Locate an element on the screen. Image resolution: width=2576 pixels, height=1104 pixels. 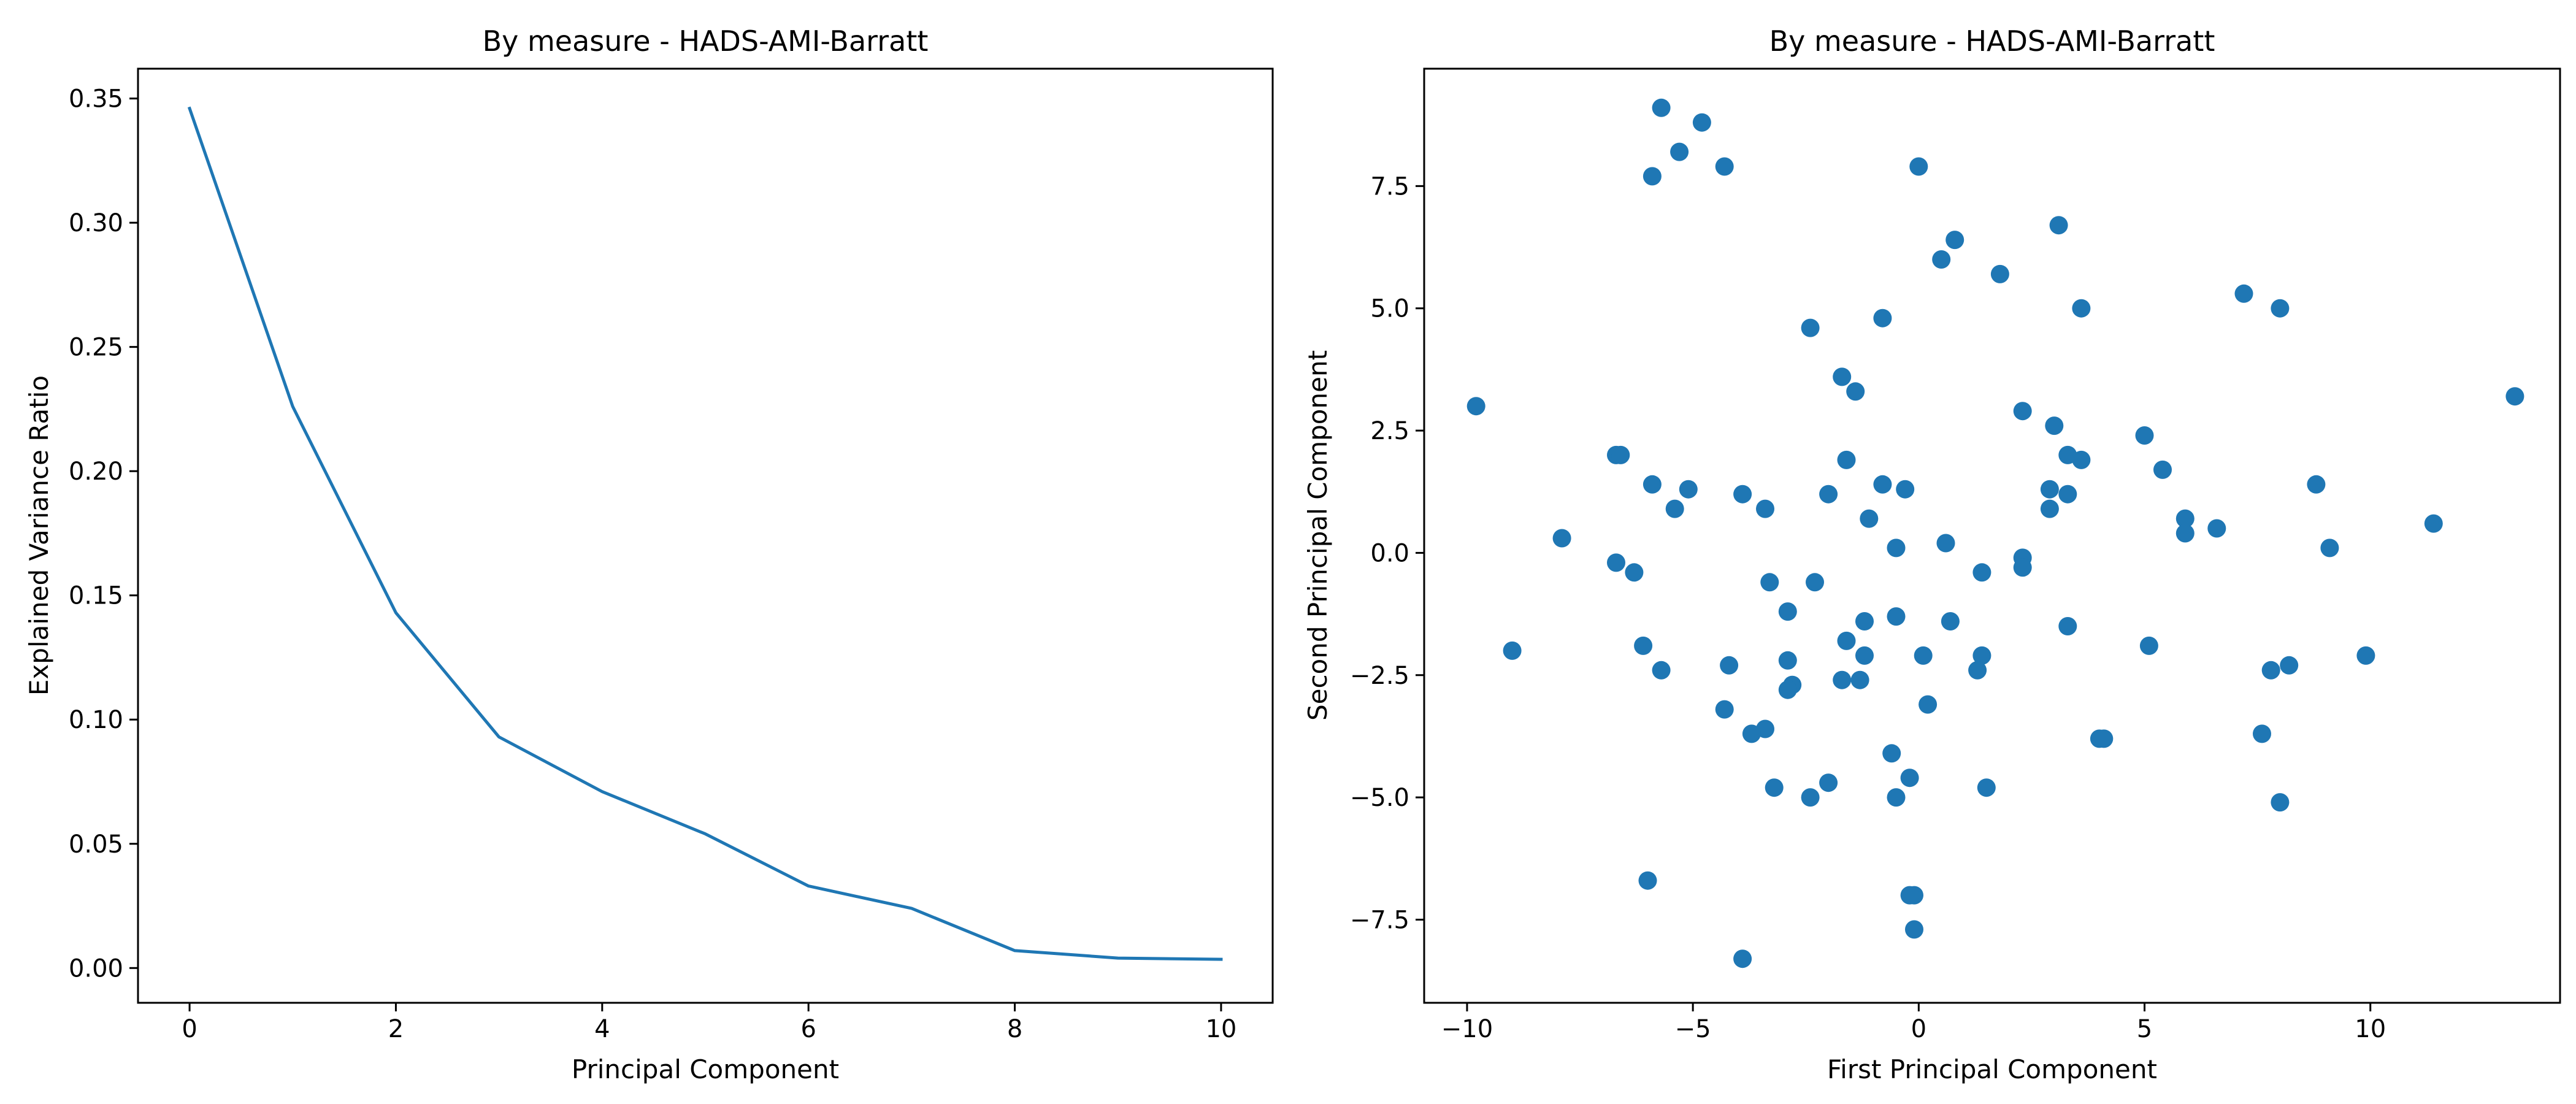
y-axis-label: Explained Variance Ratio is located at coordinates (39, 535).